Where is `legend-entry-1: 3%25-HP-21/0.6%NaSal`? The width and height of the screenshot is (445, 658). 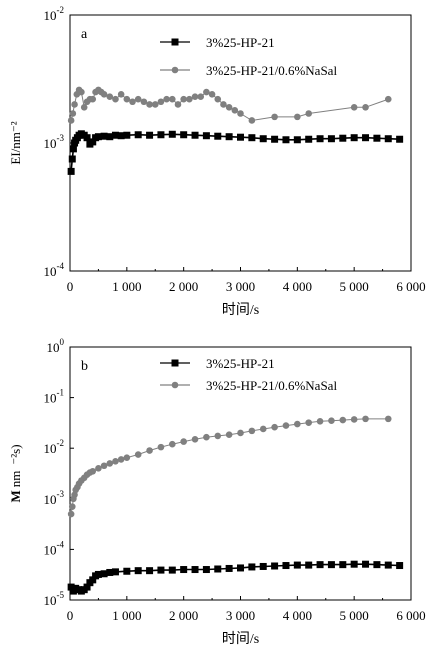 legend-entry-1: 3%25-HP-21/0.6%NaSal is located at coordinates (248, 70).